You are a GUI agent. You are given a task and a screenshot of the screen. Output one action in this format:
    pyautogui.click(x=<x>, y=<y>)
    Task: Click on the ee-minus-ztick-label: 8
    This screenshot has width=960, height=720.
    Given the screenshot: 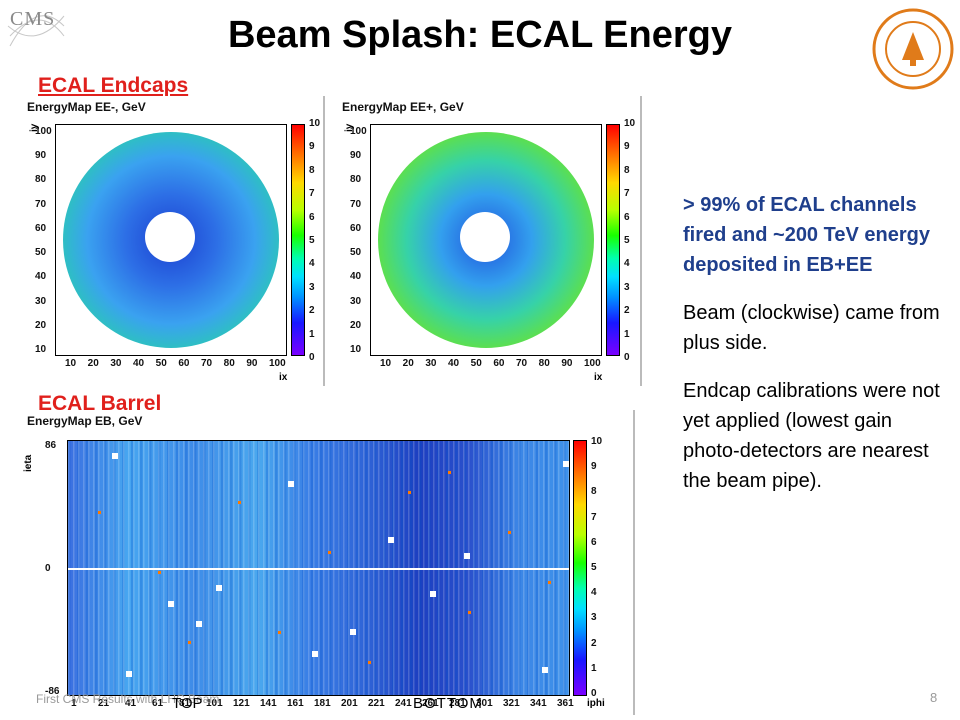 What is the action you would take?
    pyautogui.click(x=312, y=170)
    